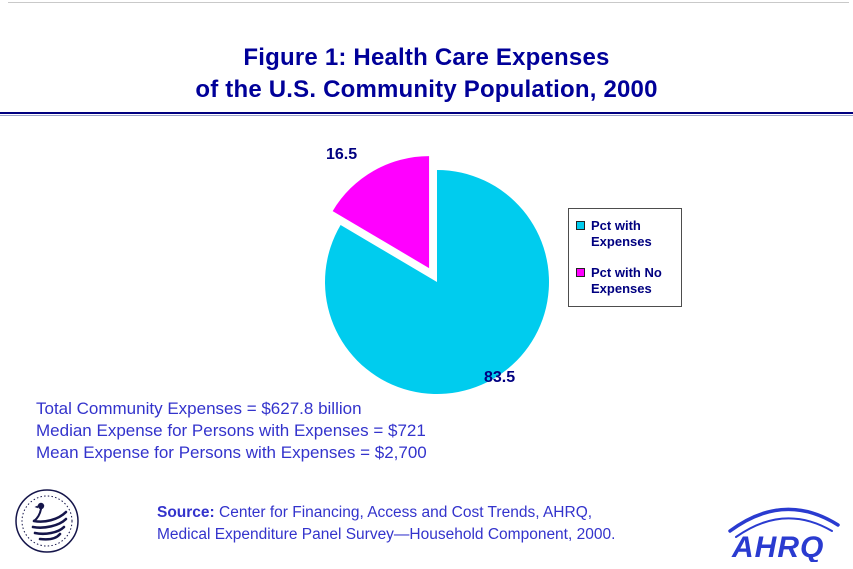  I want to click on ahrq-logo-icon: AHRQ, so click(784, 535).